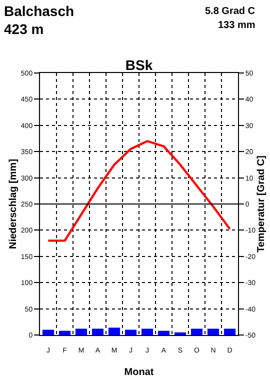 The height and width of the screenshot is (378, 270). Describe the element at coordinates (24, 29) in the screenshot. I see `text: 423 m` at that location.